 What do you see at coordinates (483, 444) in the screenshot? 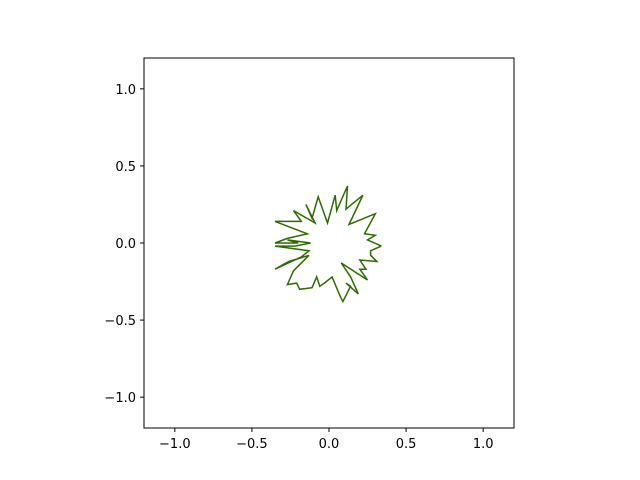
I see `x-tick-label: 1.0` at bounding box center [483, 444].